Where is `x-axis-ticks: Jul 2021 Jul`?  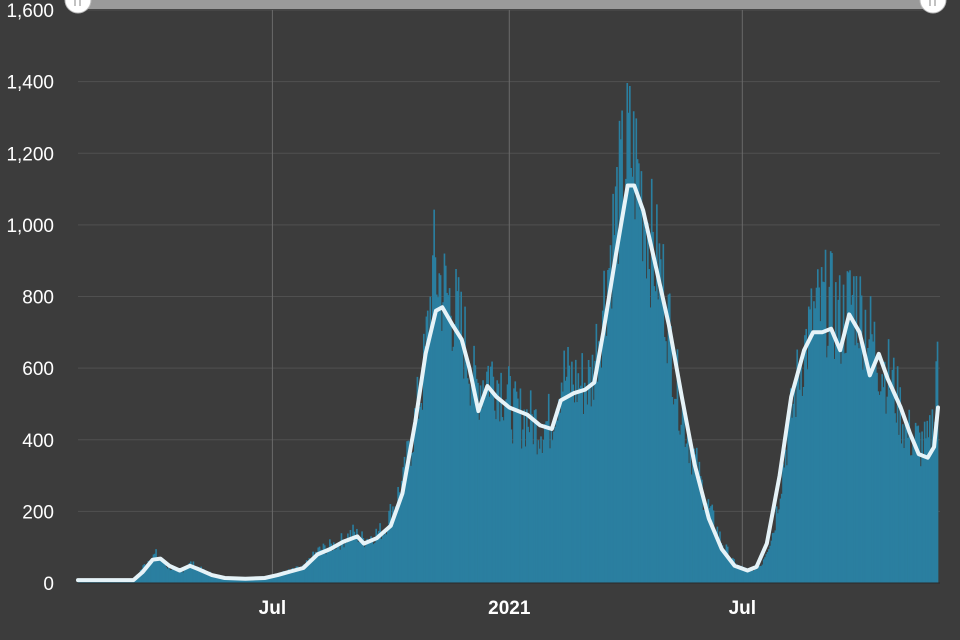 x-axis-ticks: Jul 2021 Jul is located at coordinates (507, 608).